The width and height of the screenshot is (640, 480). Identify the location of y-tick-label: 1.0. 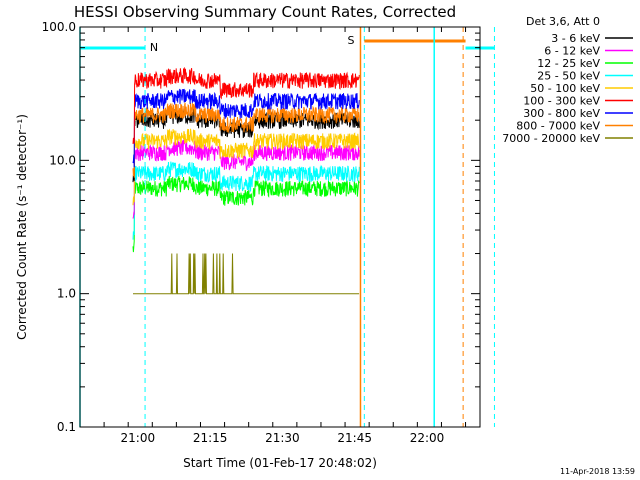
(66, 294).